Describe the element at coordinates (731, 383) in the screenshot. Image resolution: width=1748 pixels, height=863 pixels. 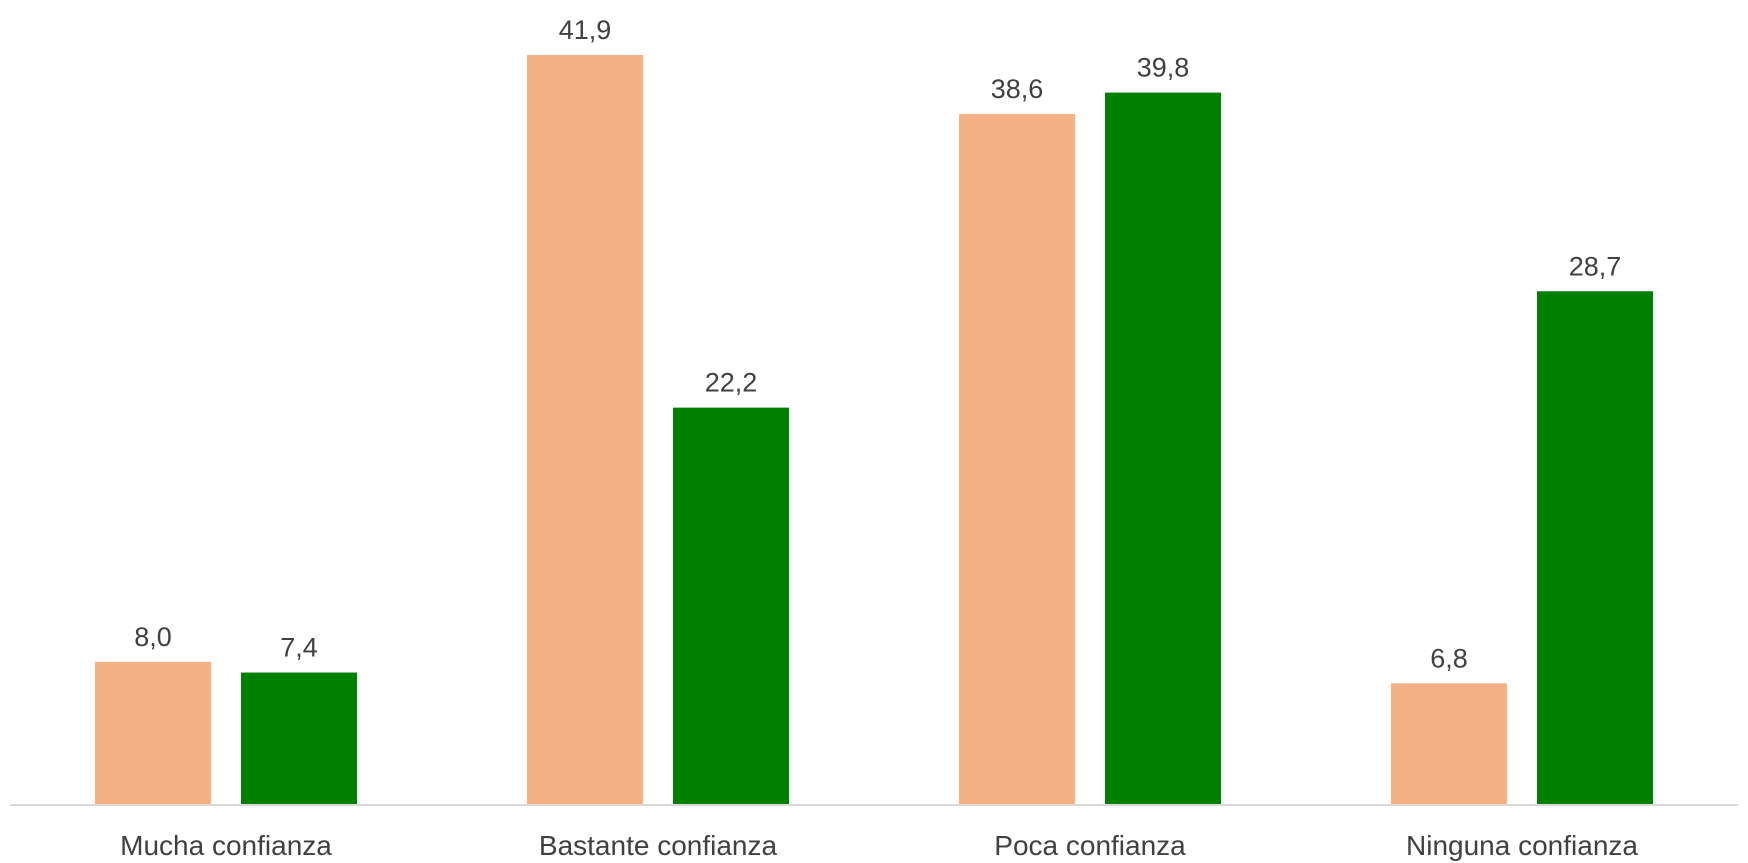
I see `data-label-1-1: 22,2` at that location.